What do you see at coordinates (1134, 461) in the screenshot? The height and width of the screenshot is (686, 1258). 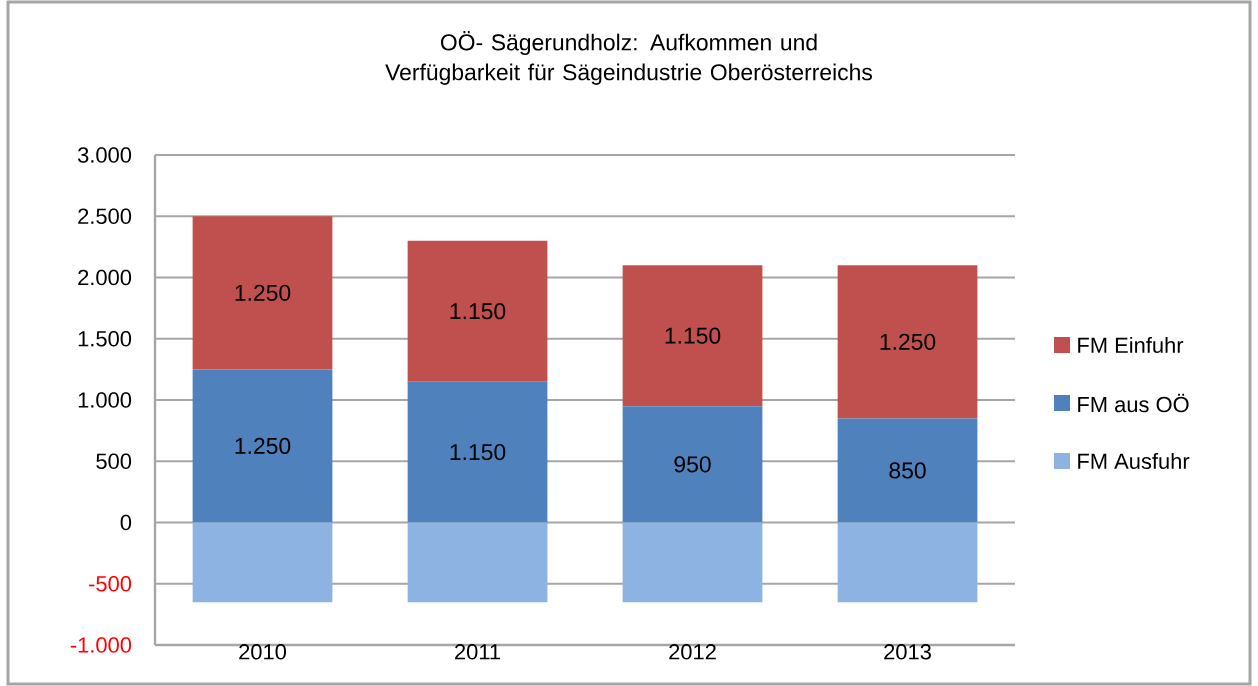 I see `legend-label: FM Ausfuhr` at bounding box center [1134, 461].